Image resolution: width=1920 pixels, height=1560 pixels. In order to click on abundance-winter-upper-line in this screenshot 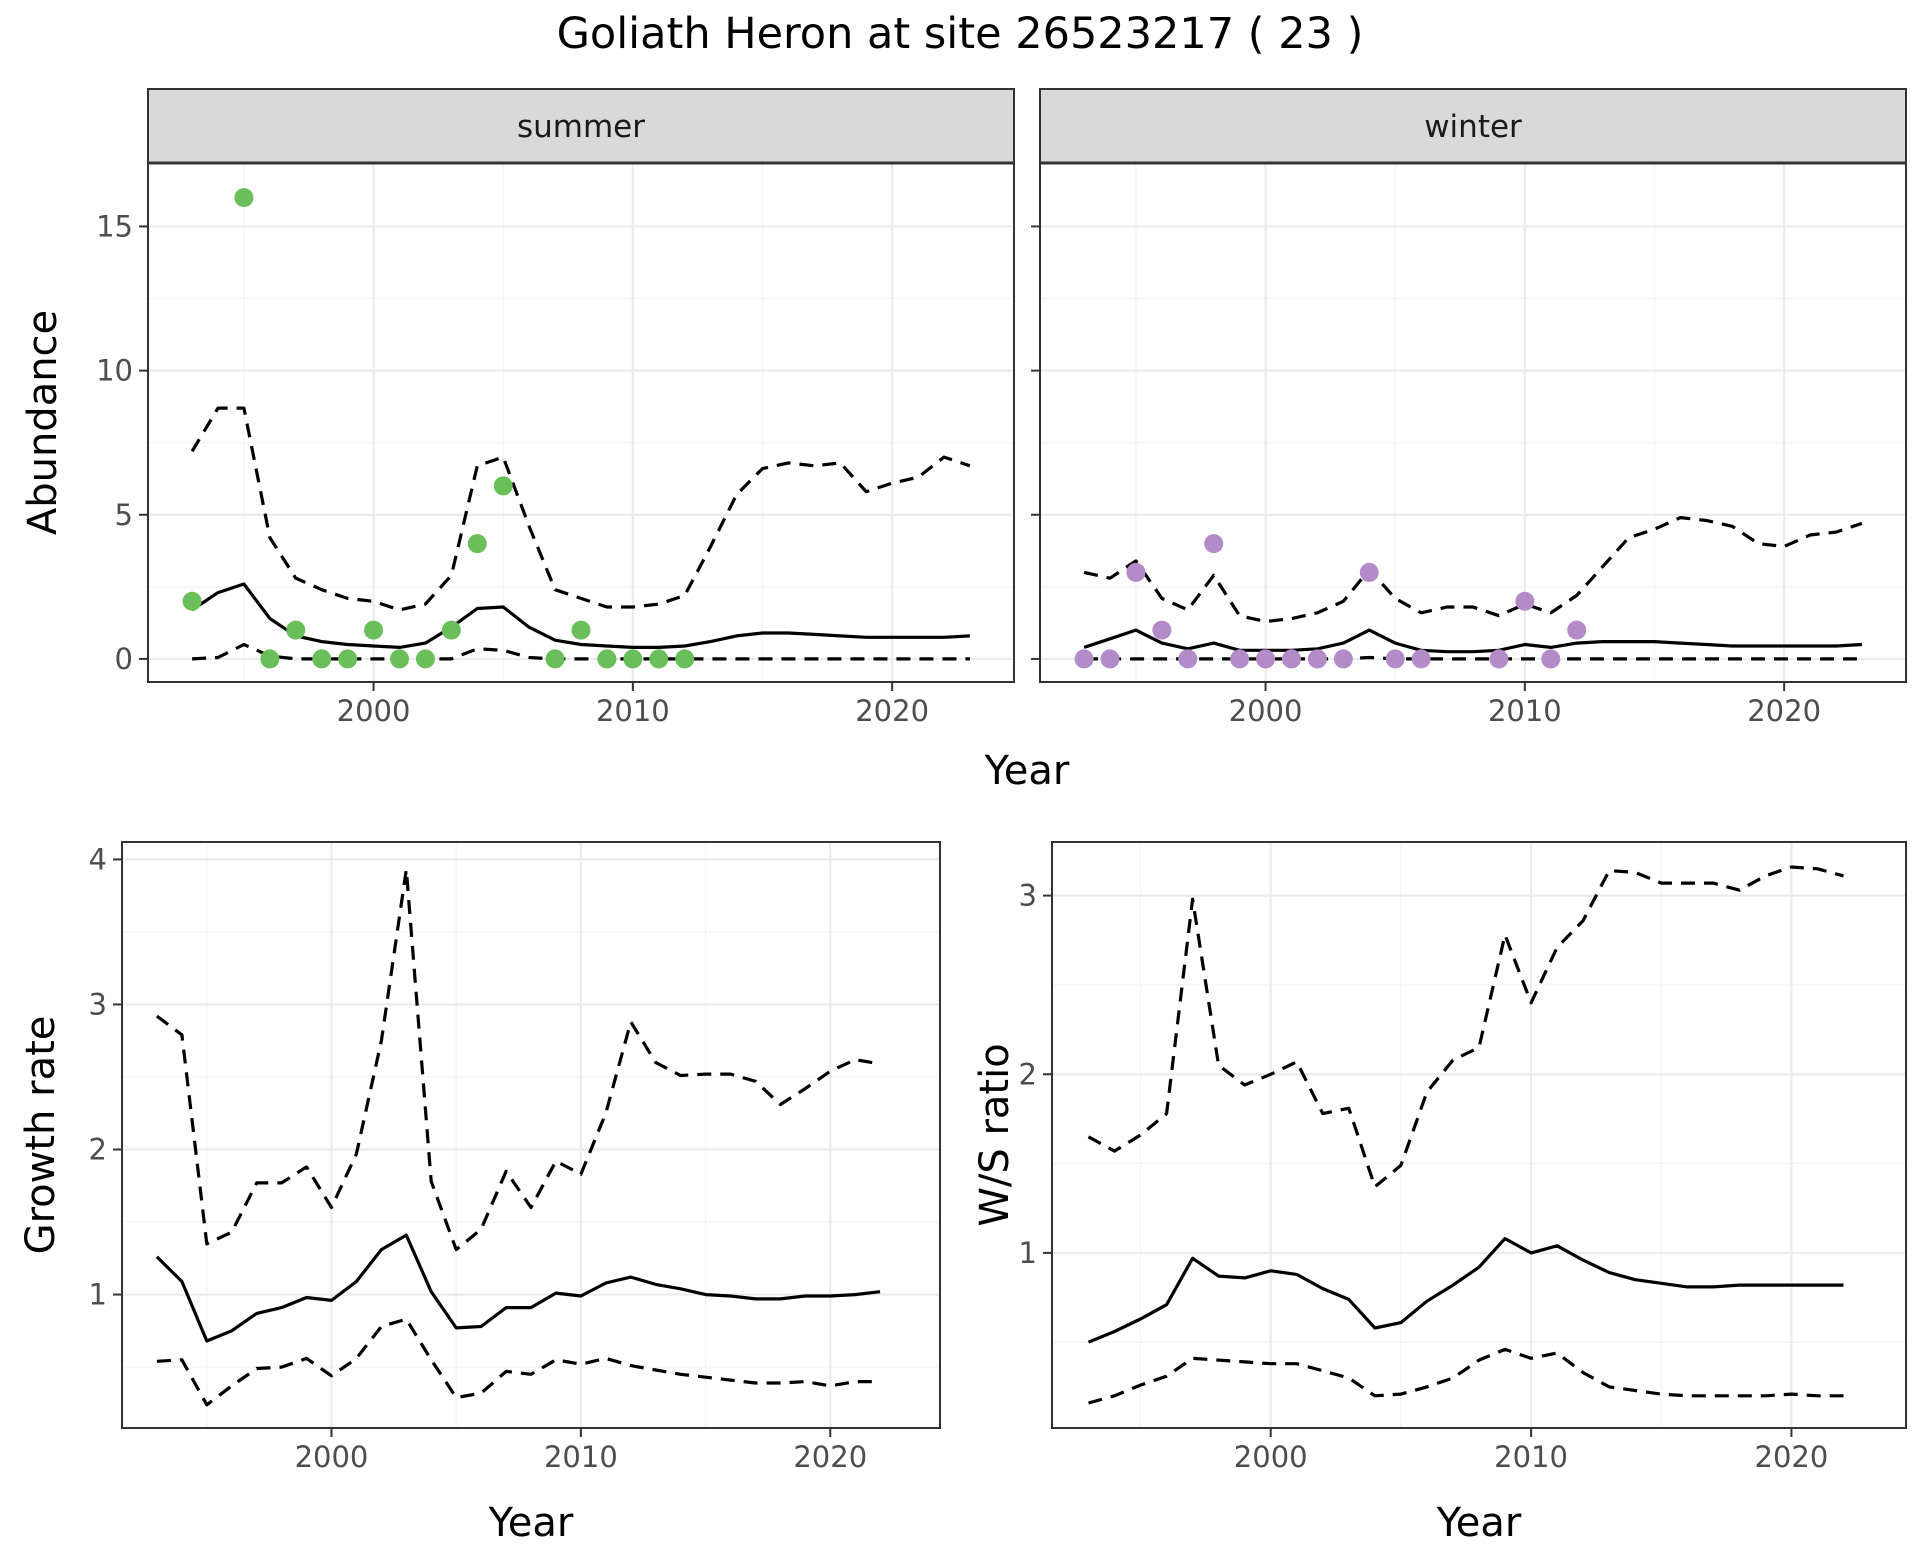, I will do `click(1473, 570)`.